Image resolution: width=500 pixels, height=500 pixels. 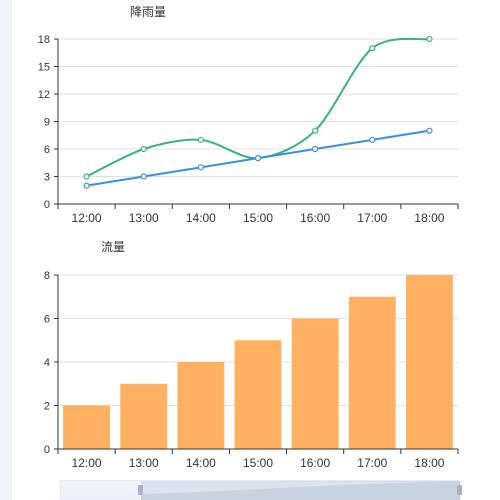 I want to click on line-chart-y-tick-label: 18, so click(x=44, y=40).